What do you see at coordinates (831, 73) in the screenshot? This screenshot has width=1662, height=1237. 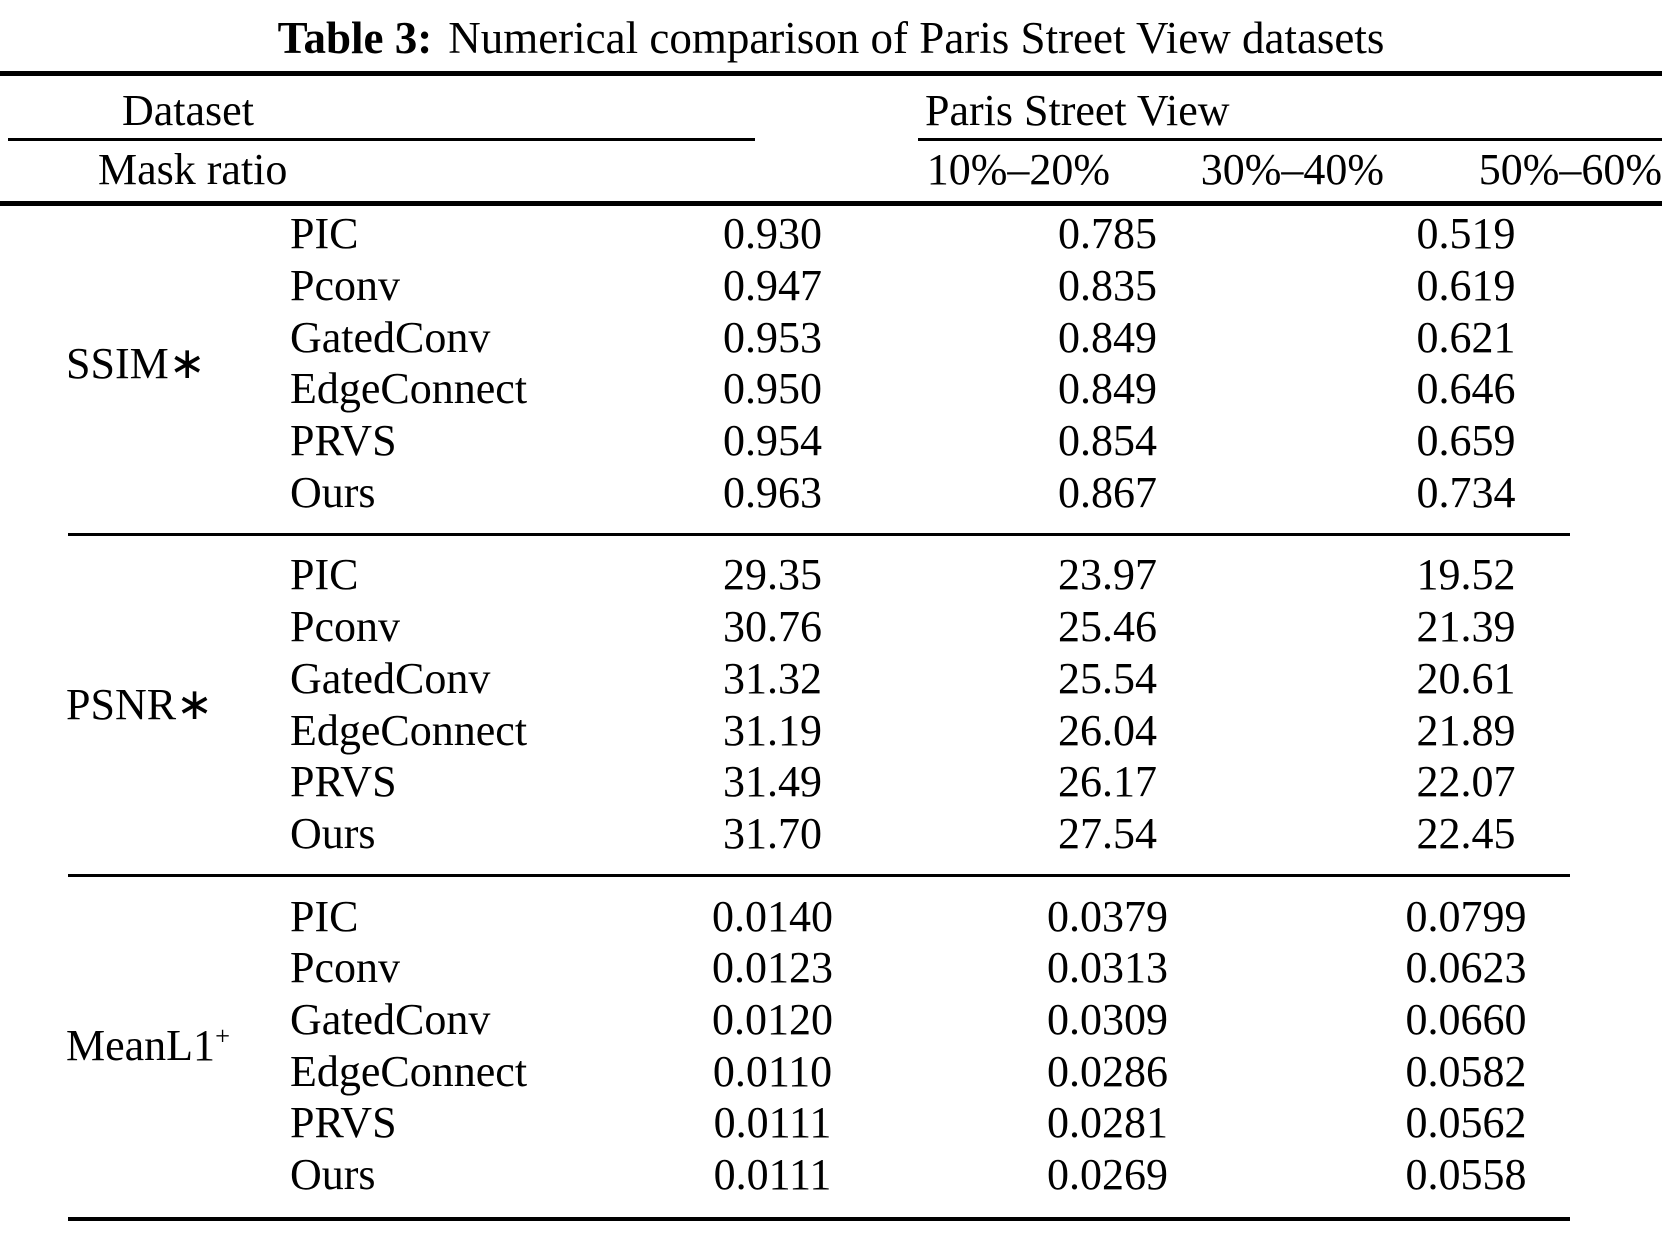 I see `top-rule` at bounding box center [831, 73].